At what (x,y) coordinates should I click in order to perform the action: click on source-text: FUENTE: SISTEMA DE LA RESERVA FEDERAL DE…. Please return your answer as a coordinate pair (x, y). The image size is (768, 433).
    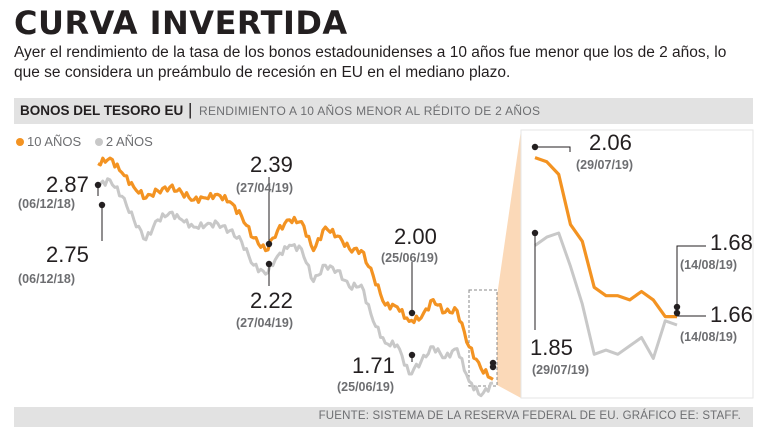
    Looking at the image, I should click on (529, 416).